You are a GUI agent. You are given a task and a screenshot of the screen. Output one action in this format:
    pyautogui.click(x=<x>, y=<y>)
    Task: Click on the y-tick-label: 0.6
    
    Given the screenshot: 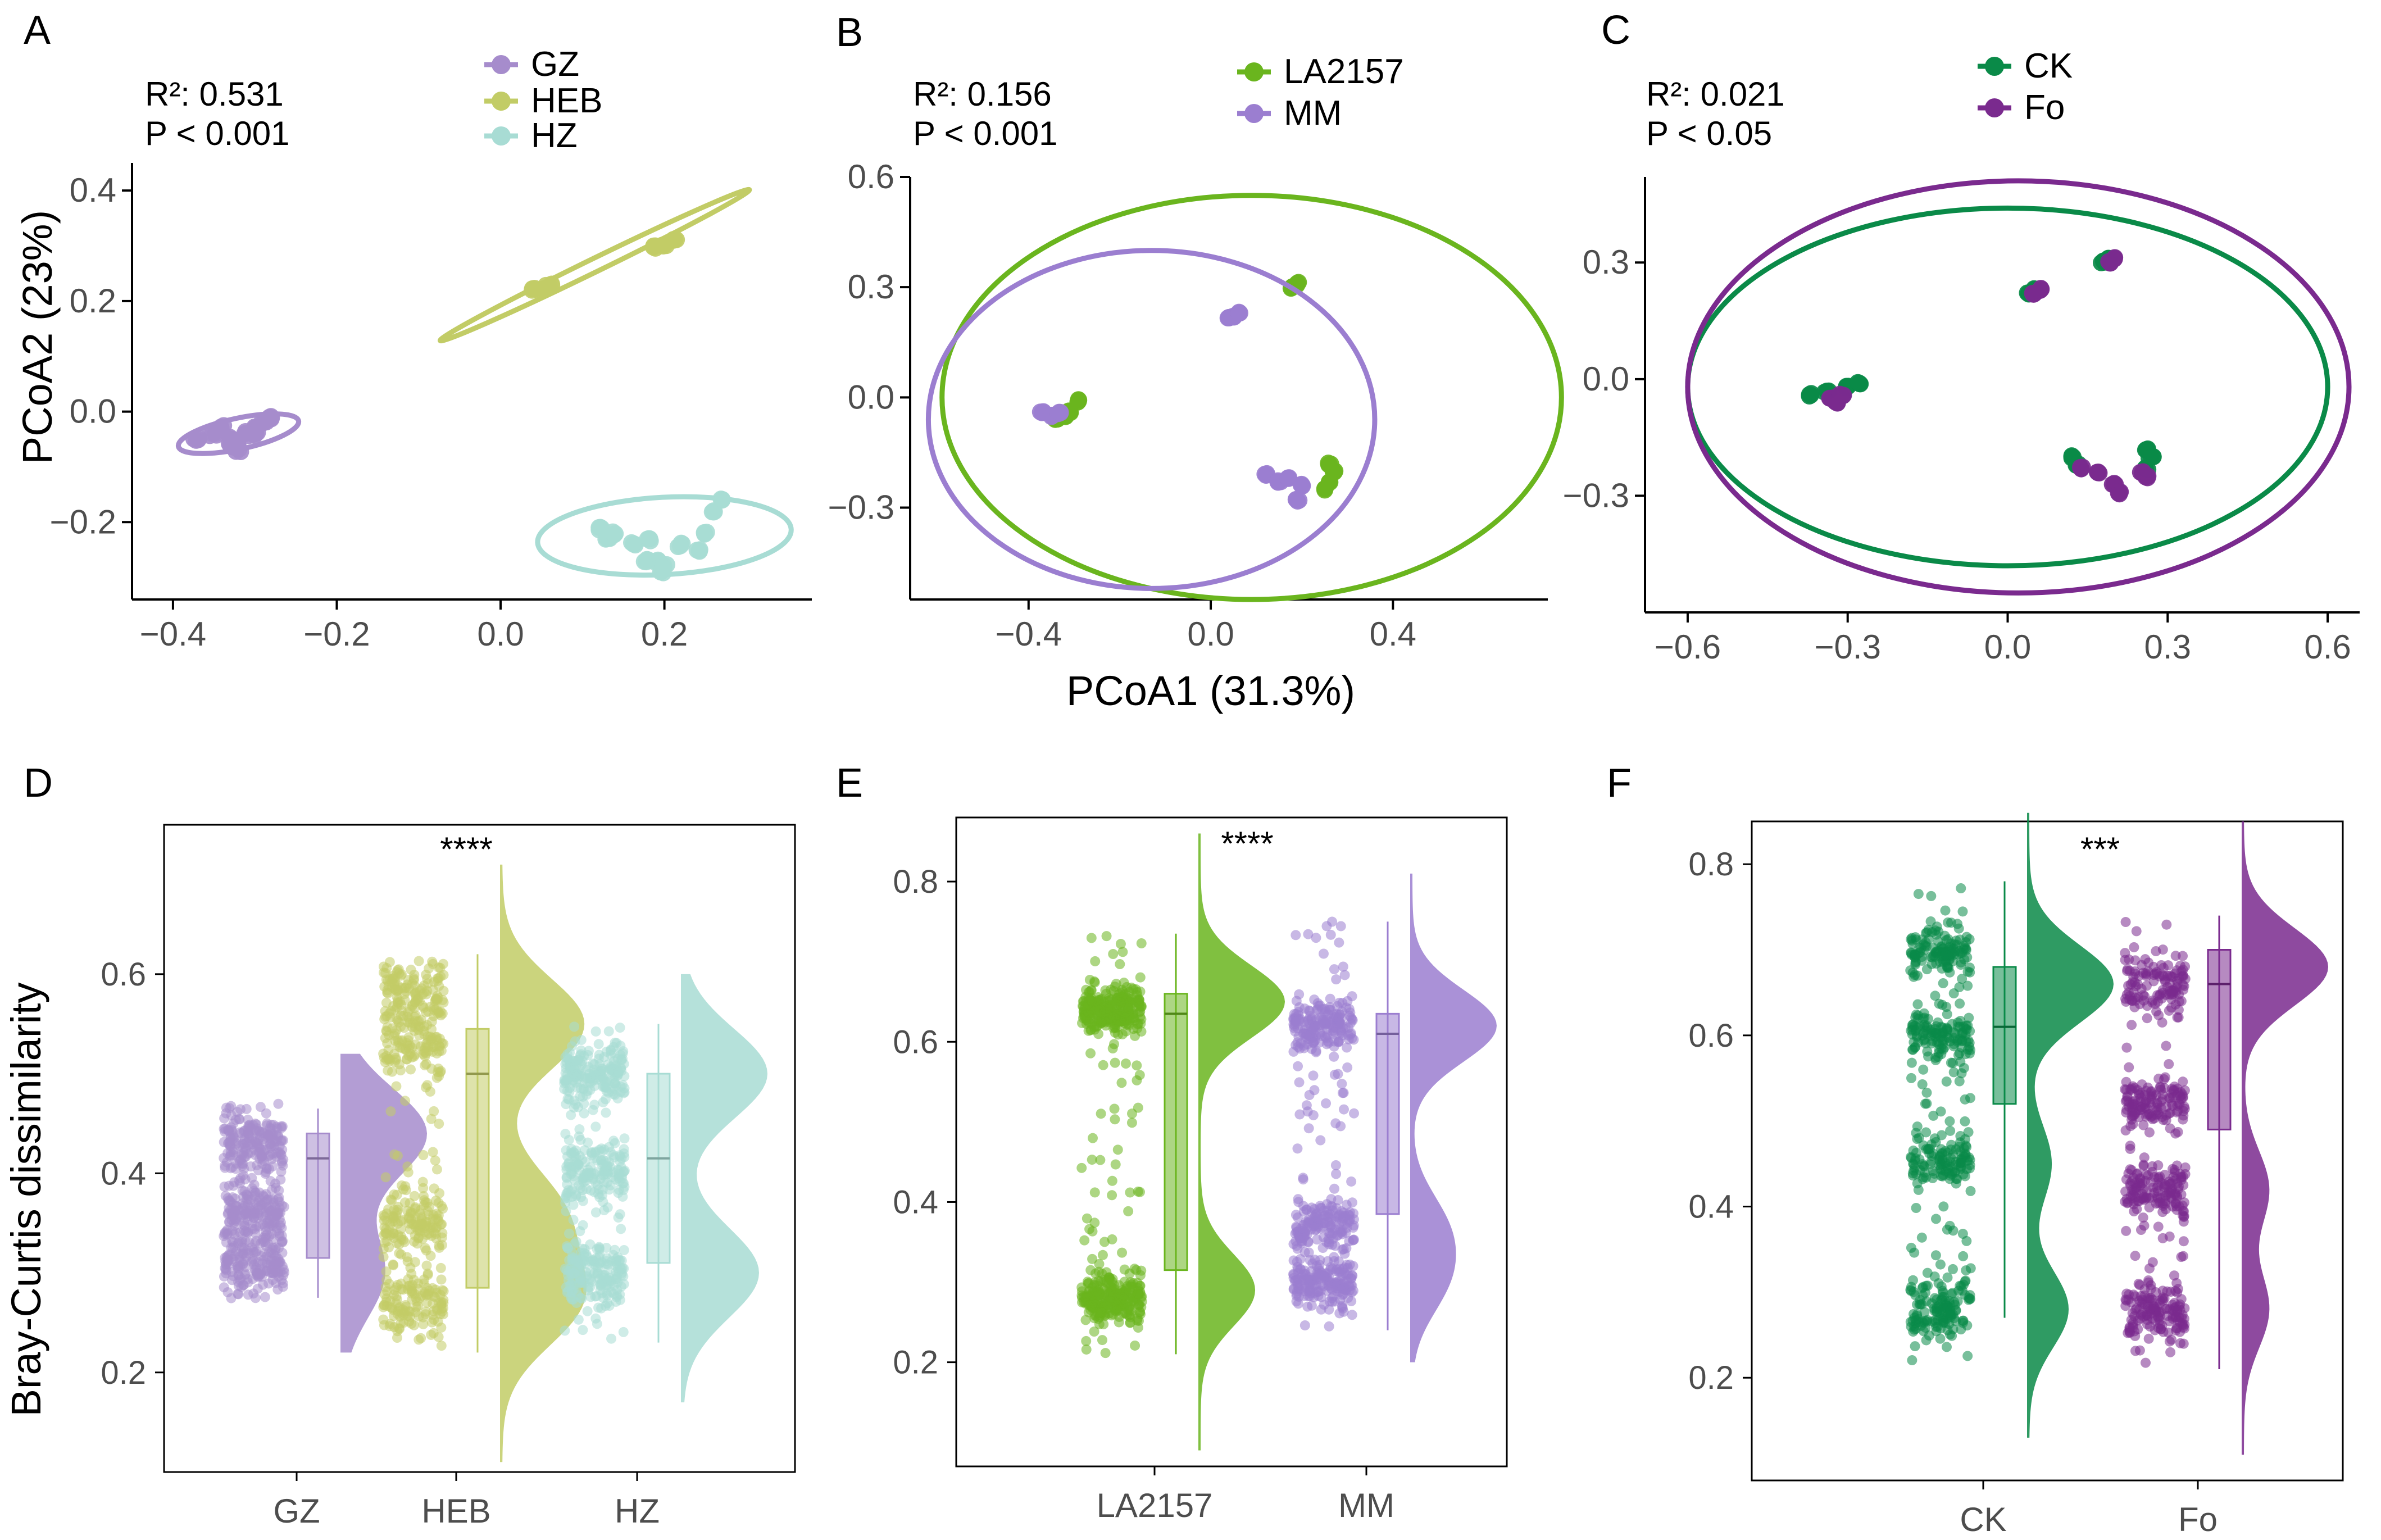 What is the action you would take?
    pyautogui.click(x=915, y=1042)
    